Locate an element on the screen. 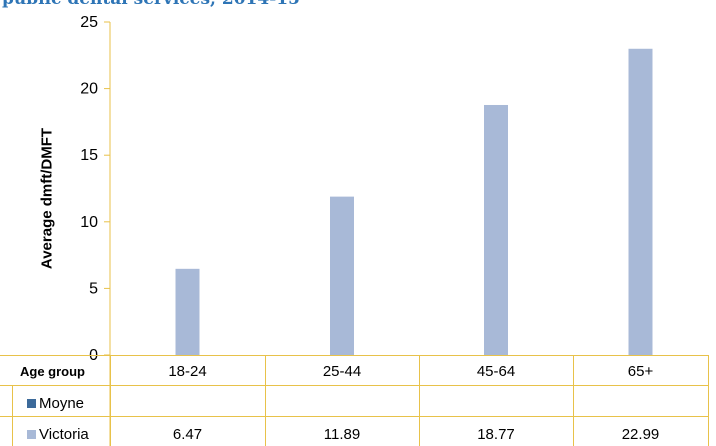 This screenshot has height=446, width=716. category-label: 25-44 is located at coordinates (342, 371).